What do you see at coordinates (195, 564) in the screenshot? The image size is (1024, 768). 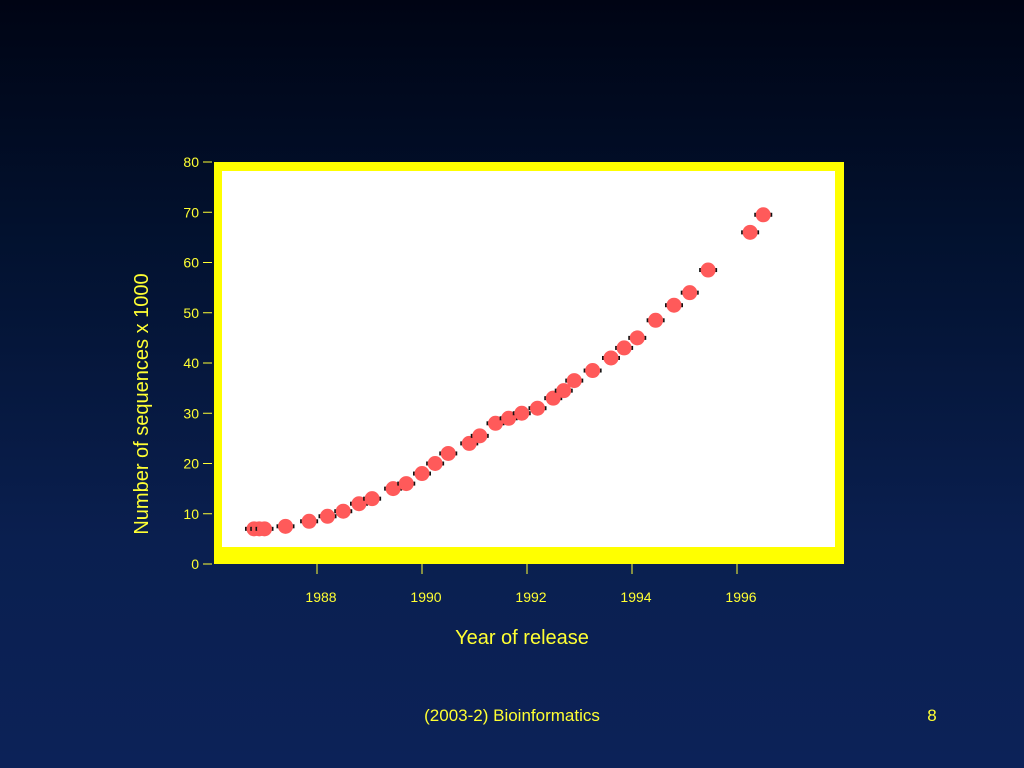 I see `y-tick-label: 0` at bounding box center [195, 564].